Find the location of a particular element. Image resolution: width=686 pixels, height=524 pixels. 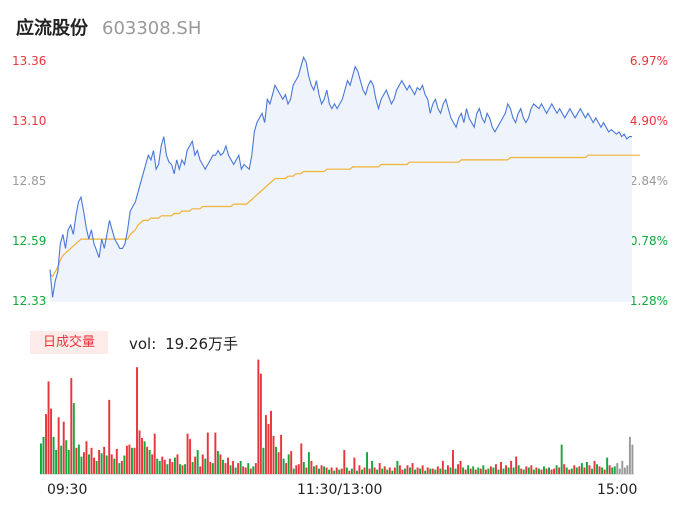

stock-header: 应流股份 603308.SH is located at coordinates (108, 27).